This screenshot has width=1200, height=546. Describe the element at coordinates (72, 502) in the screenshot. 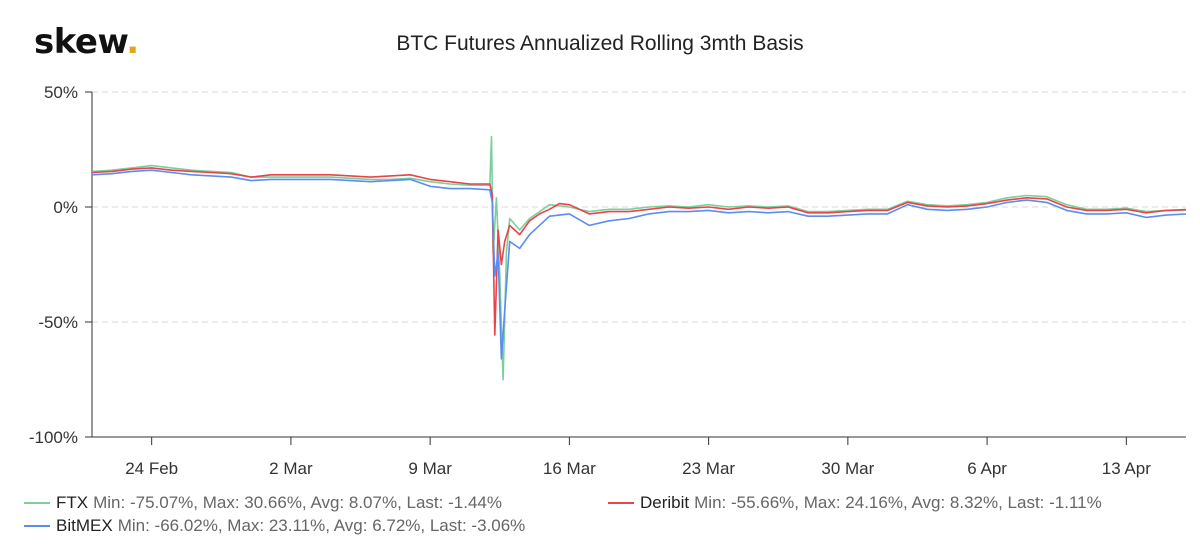

I see `legend-name-ftx: FTX` at that location.